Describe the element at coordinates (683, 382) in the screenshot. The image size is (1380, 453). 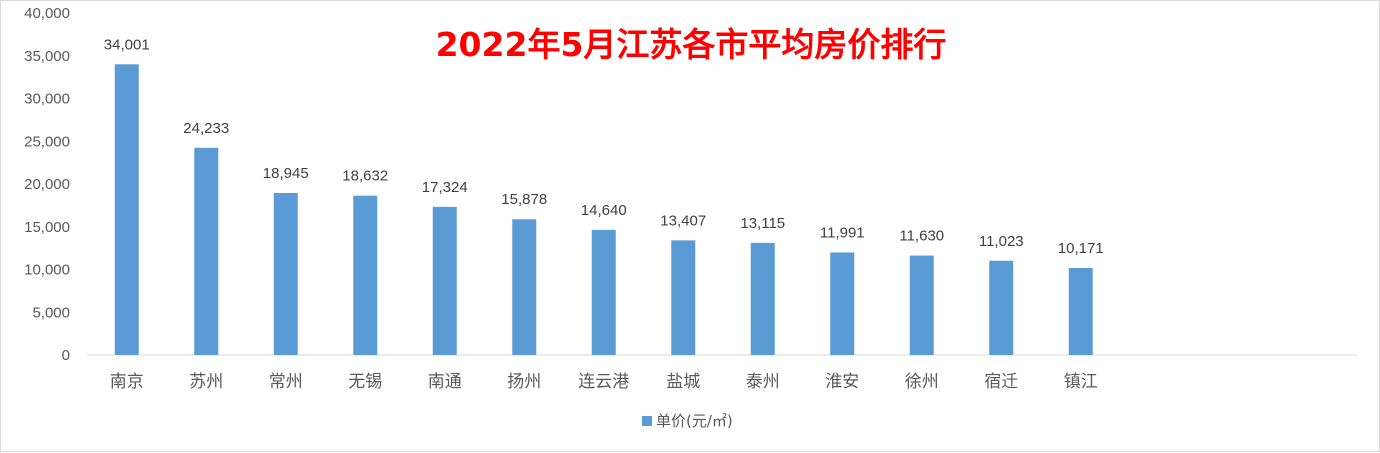
I see `x-tick-label: 盐城` at that location.